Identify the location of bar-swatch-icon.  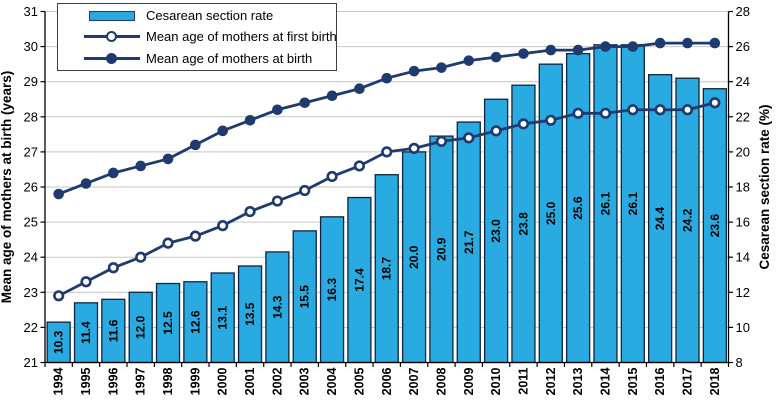
(111, 15).